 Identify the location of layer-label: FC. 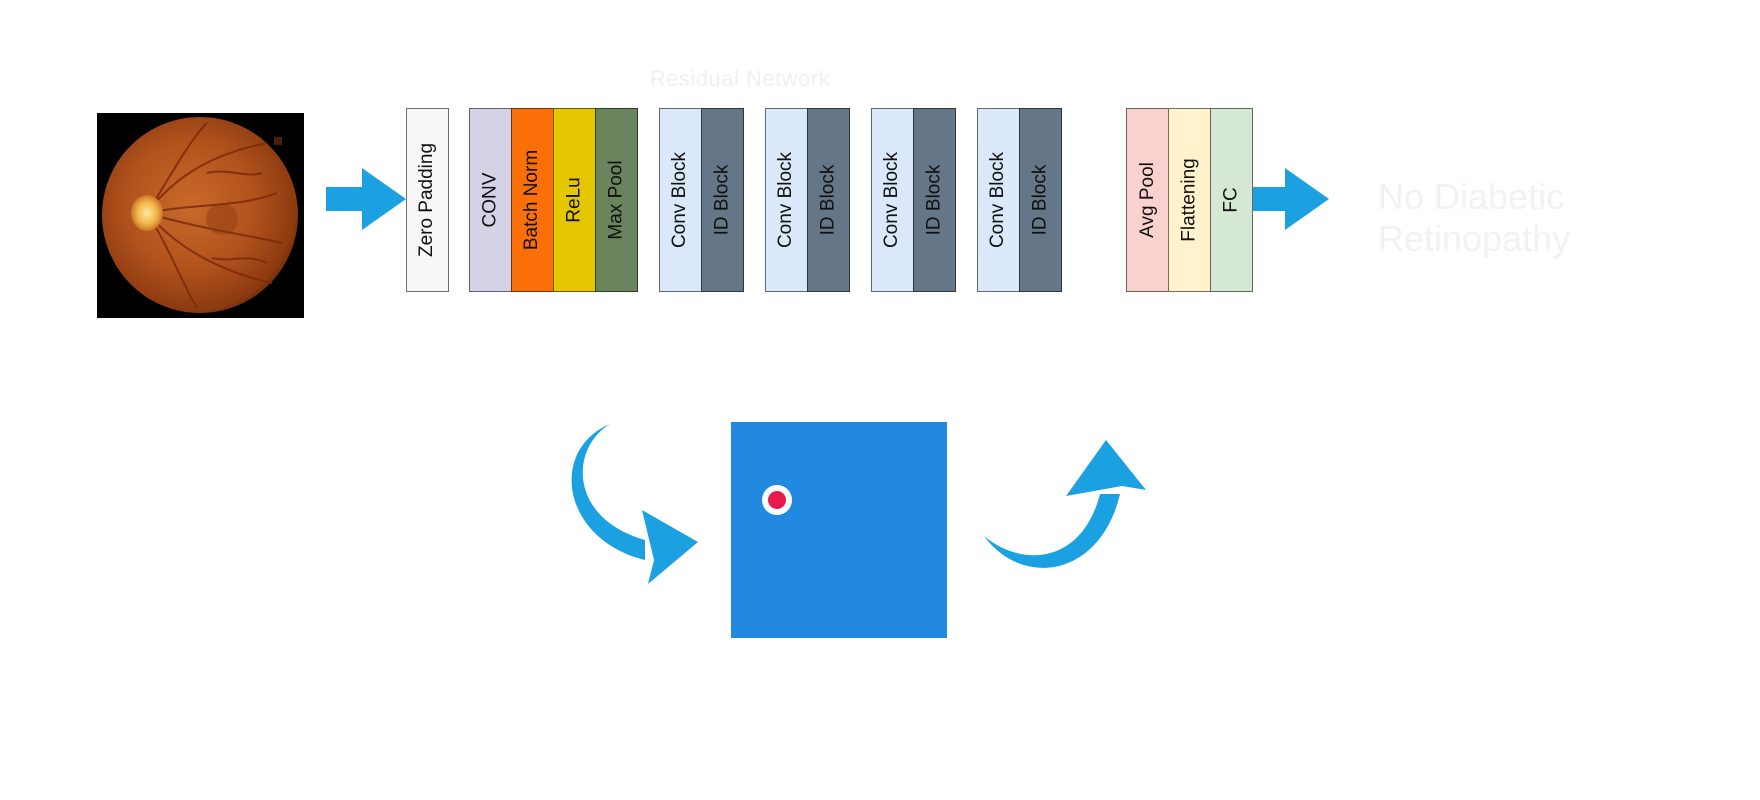
(1231, 200).